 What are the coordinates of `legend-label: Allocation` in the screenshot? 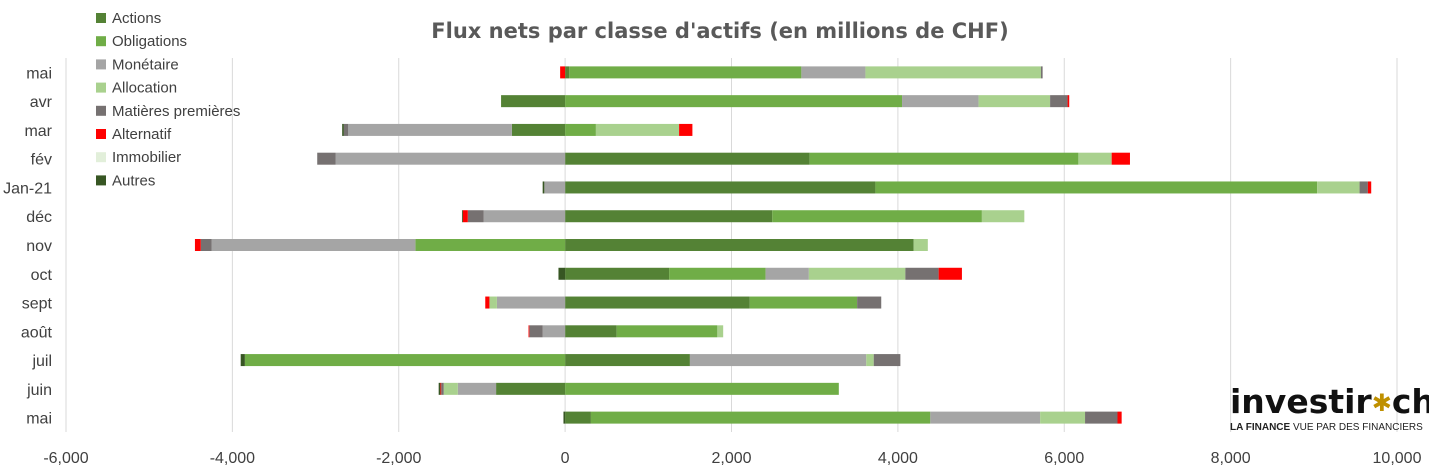 It's located at (144, 88).